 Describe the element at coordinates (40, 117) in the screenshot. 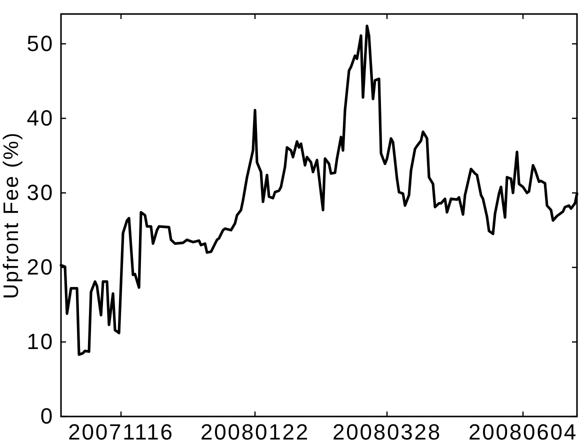

I see `y-tick-label: 40` at that location.